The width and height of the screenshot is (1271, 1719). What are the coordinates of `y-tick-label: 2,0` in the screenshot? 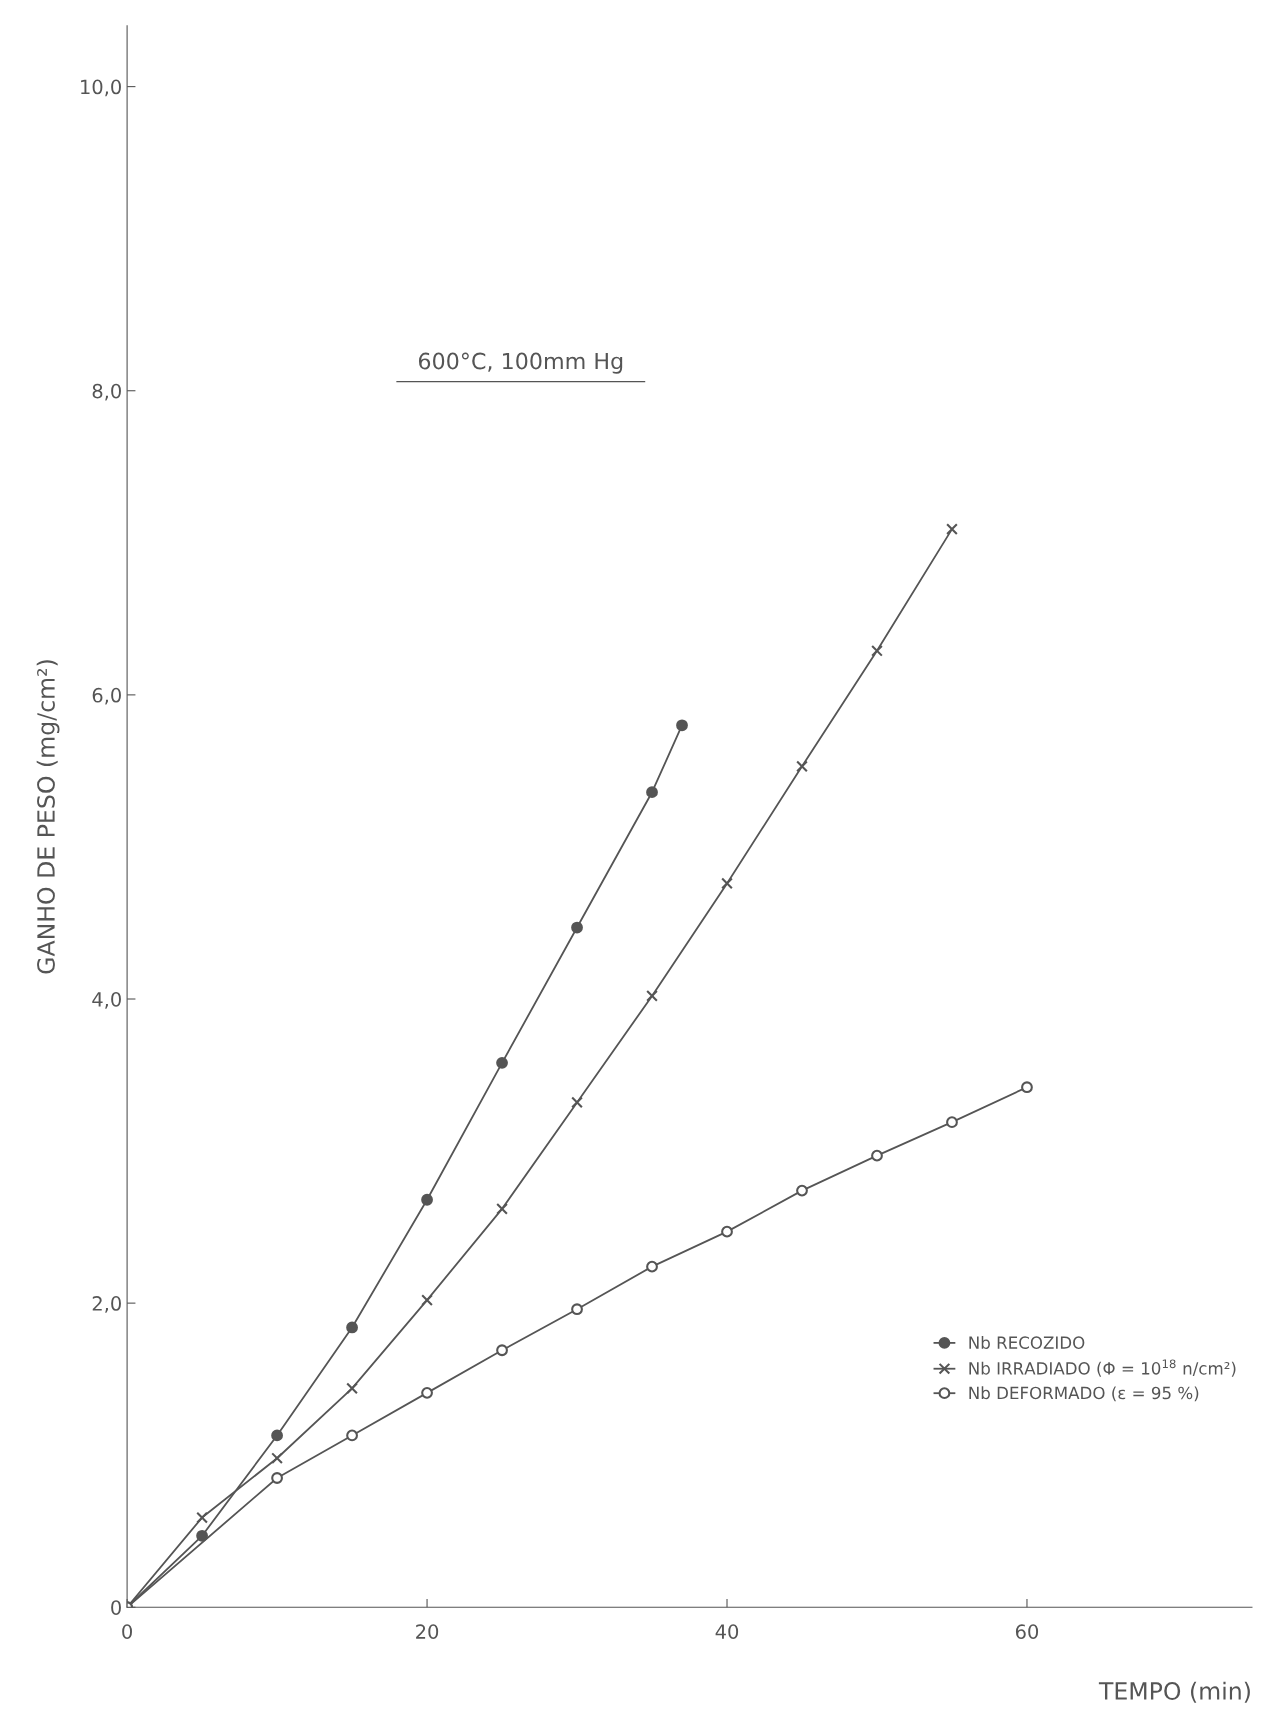 It's located at (106, 1304).